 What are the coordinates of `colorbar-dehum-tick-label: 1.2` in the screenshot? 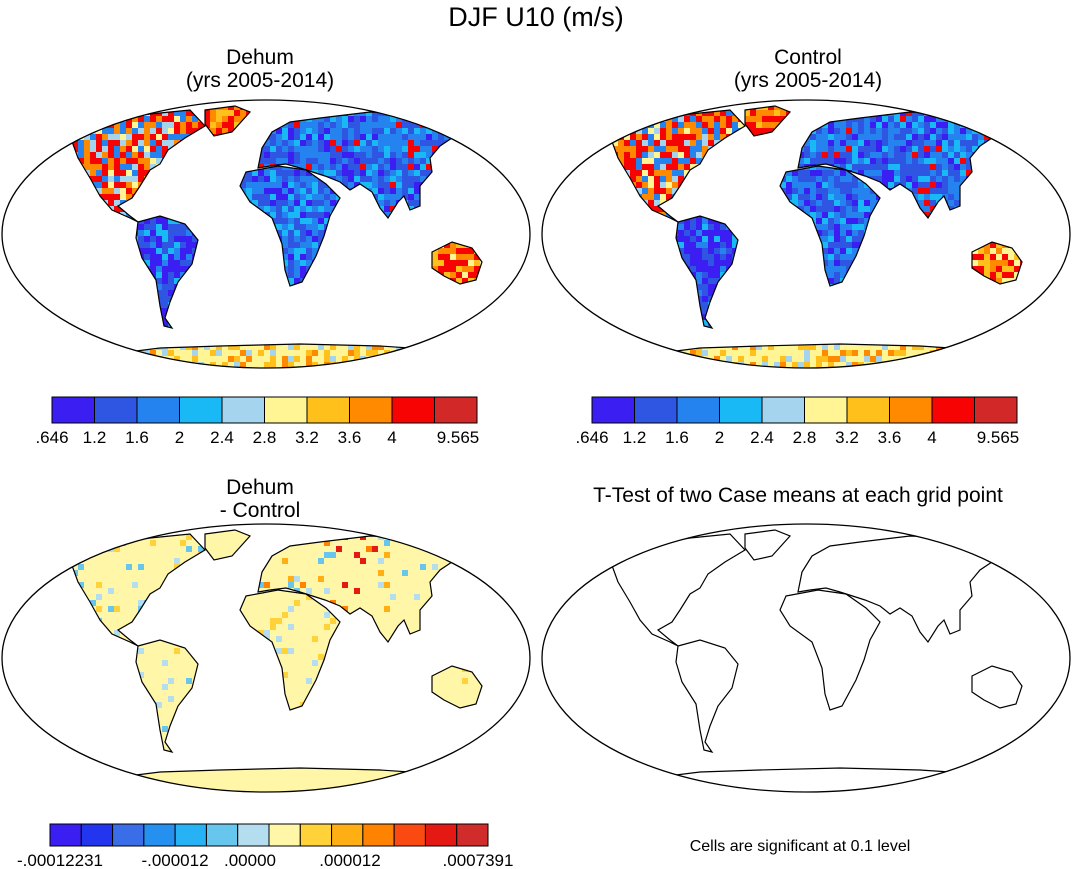 It's located at (95, 437).